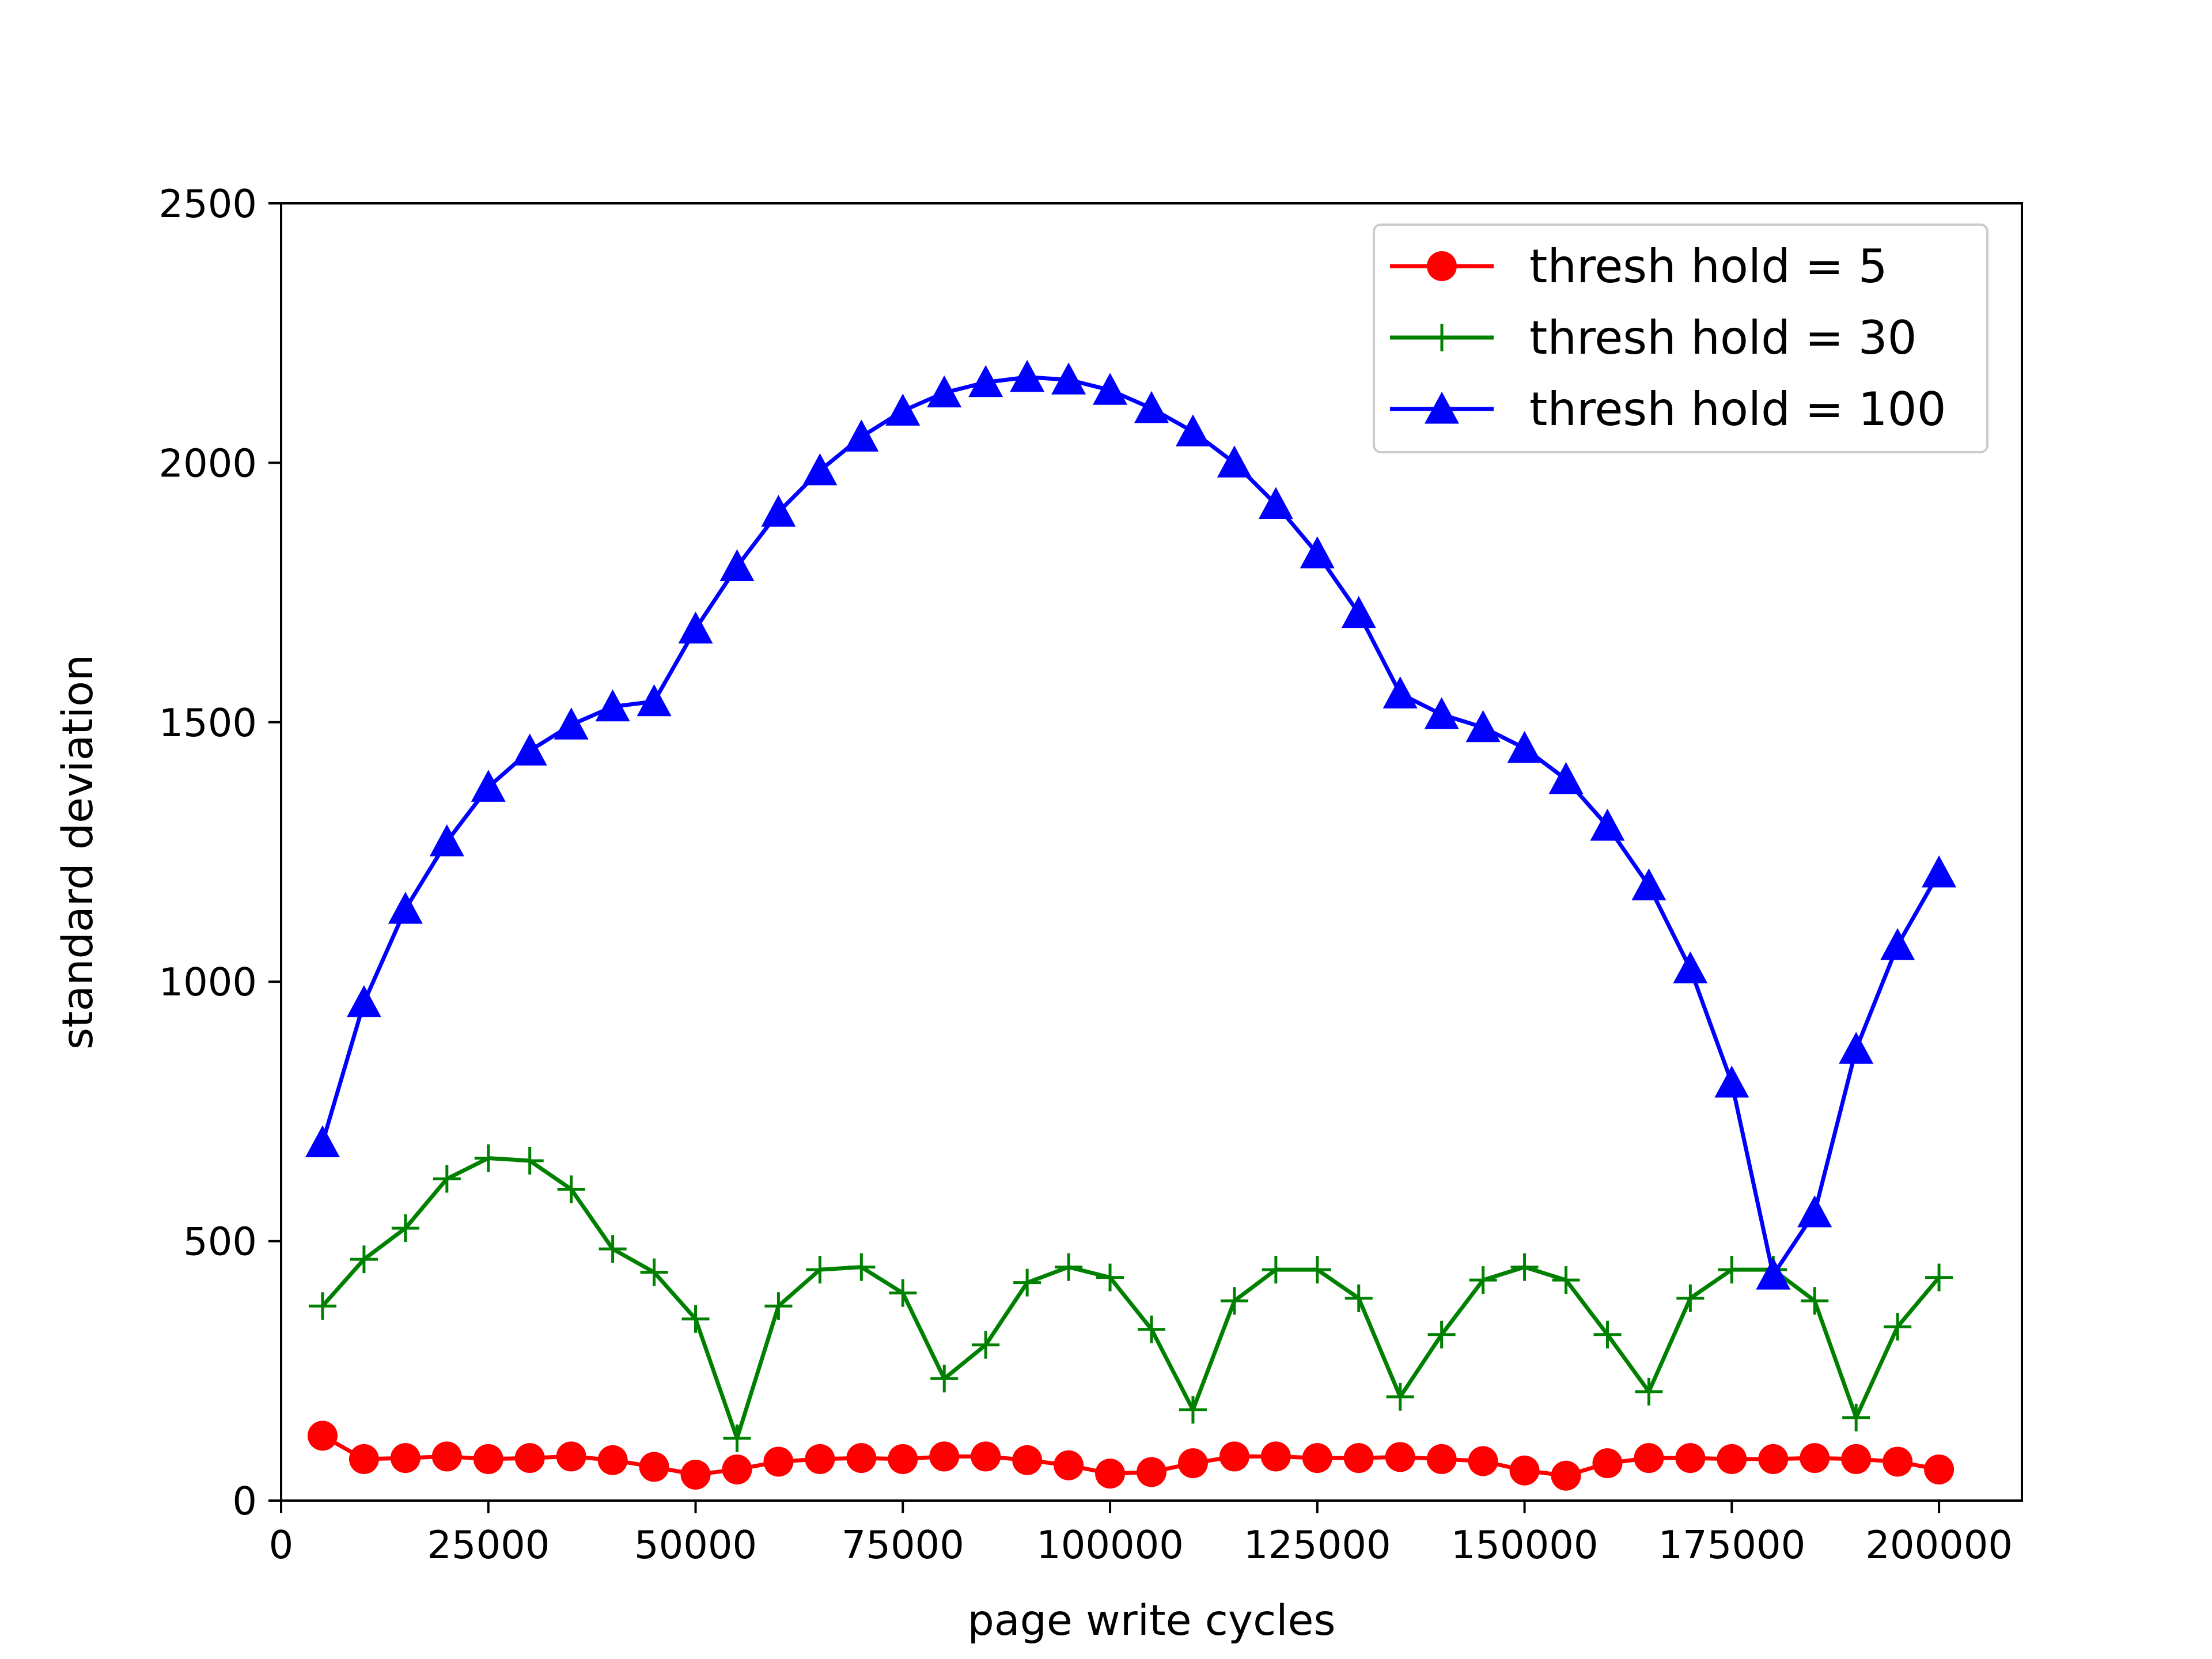 The height and width of the screenshot is (1659, 2212). Describe the element at coordinates (281, 1544) in the screenshot. I see `x-tick-label: 0` at that location.